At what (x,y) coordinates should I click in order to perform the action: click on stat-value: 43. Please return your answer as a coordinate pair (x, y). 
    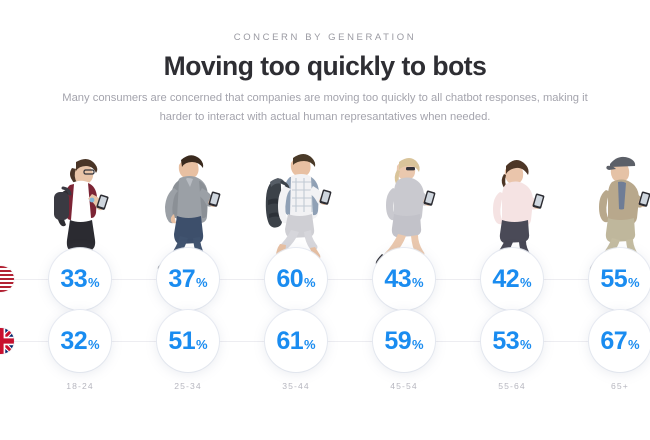
    Looking at the image, I should click on (398, 279).